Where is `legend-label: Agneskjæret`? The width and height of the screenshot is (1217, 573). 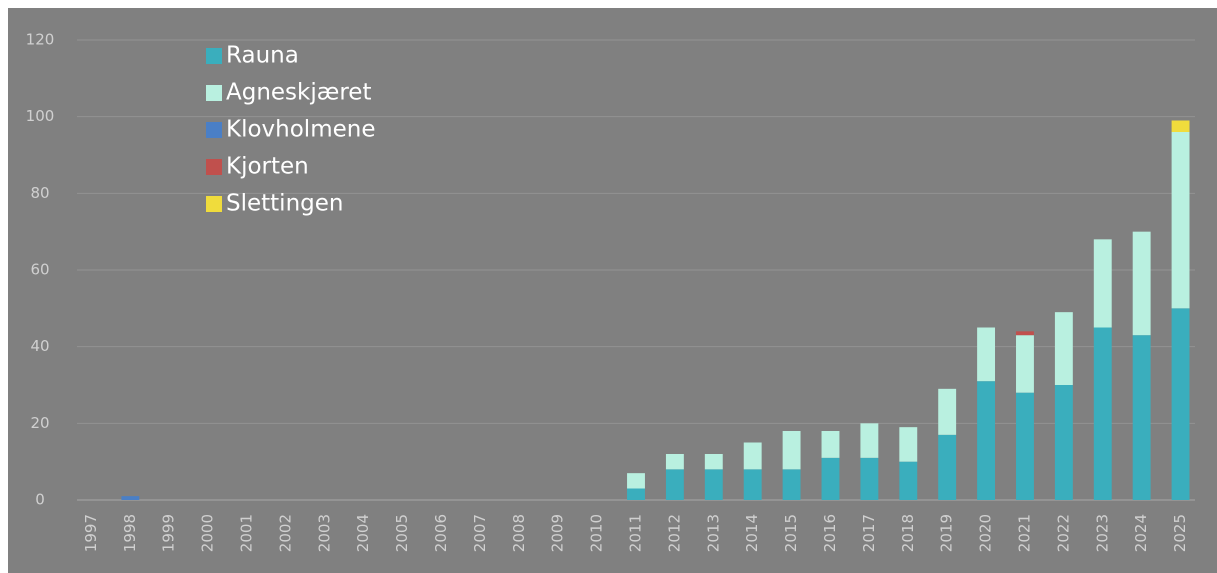
legend-label: Agneskjæret is located at coordinates (298, 93).